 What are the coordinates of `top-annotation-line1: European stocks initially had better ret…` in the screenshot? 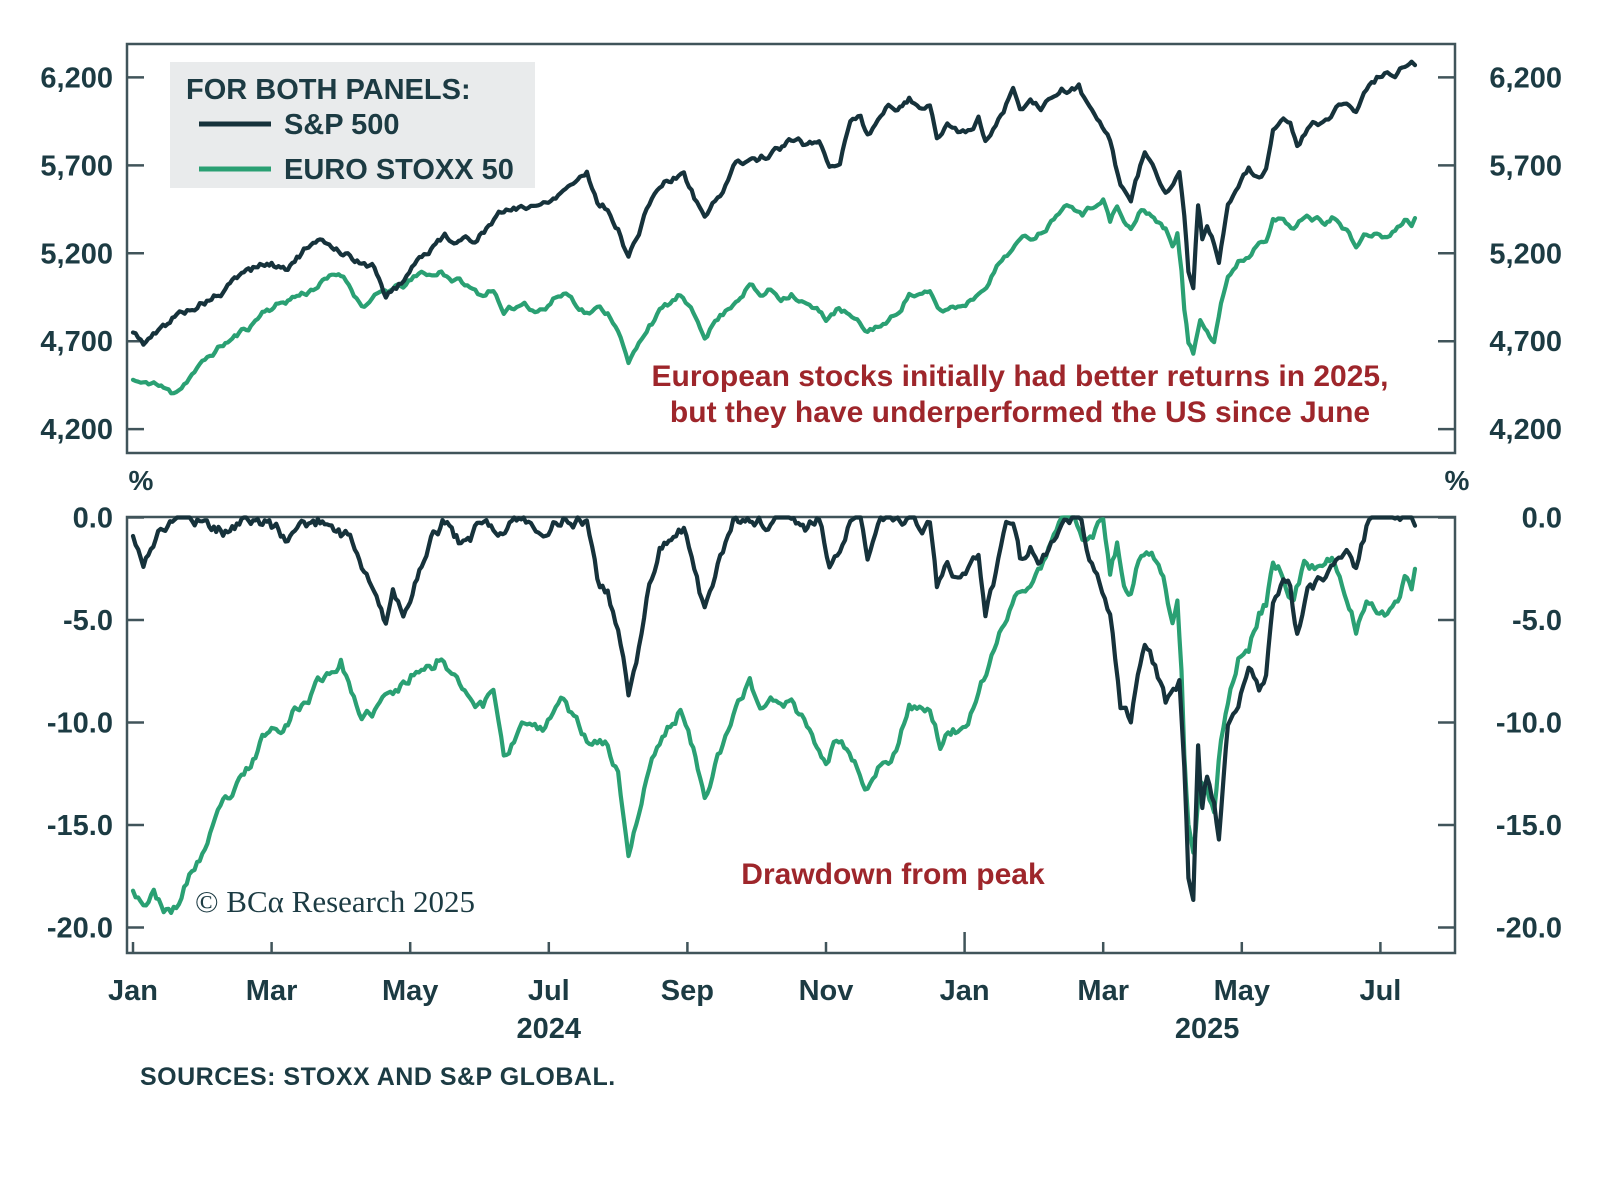 It's located at (1020, 376).